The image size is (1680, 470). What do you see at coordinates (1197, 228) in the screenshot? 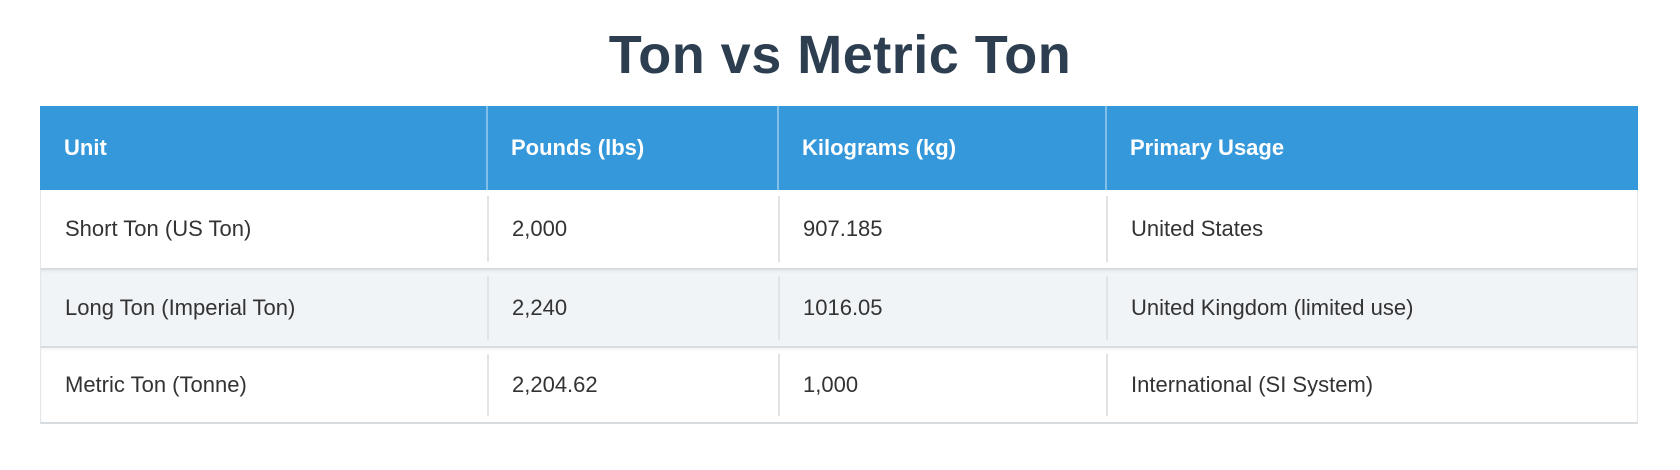
I see `cell-usage: United States` at bounding box center [1197, 228].